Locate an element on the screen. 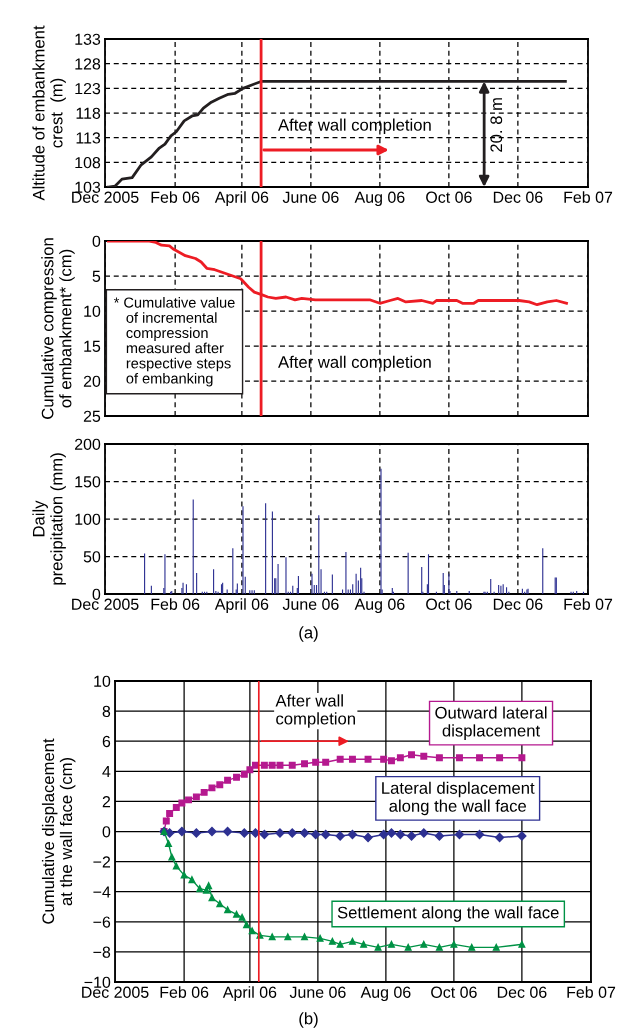  series-label: Settlement along the wall face is located at coordinates (448, 914).